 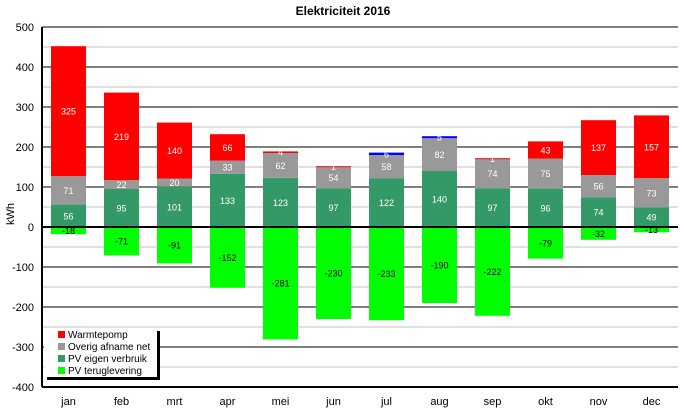 What do you see at coordinates (175, 402) in the screenshot?
I see `x-tick-label: mrt` at bounding box center [175, 402].